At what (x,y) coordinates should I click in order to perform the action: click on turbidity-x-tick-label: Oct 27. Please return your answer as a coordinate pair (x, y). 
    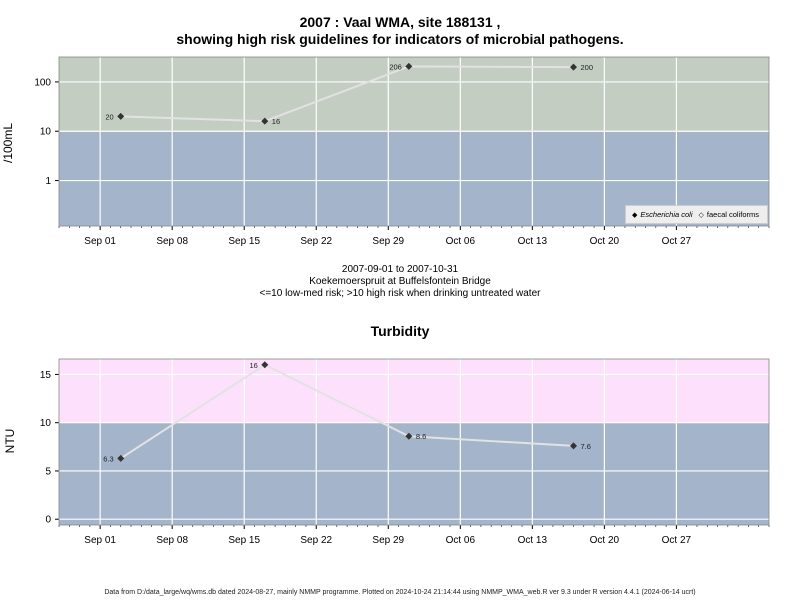
    Looking at the image, I should click on (677, 540).